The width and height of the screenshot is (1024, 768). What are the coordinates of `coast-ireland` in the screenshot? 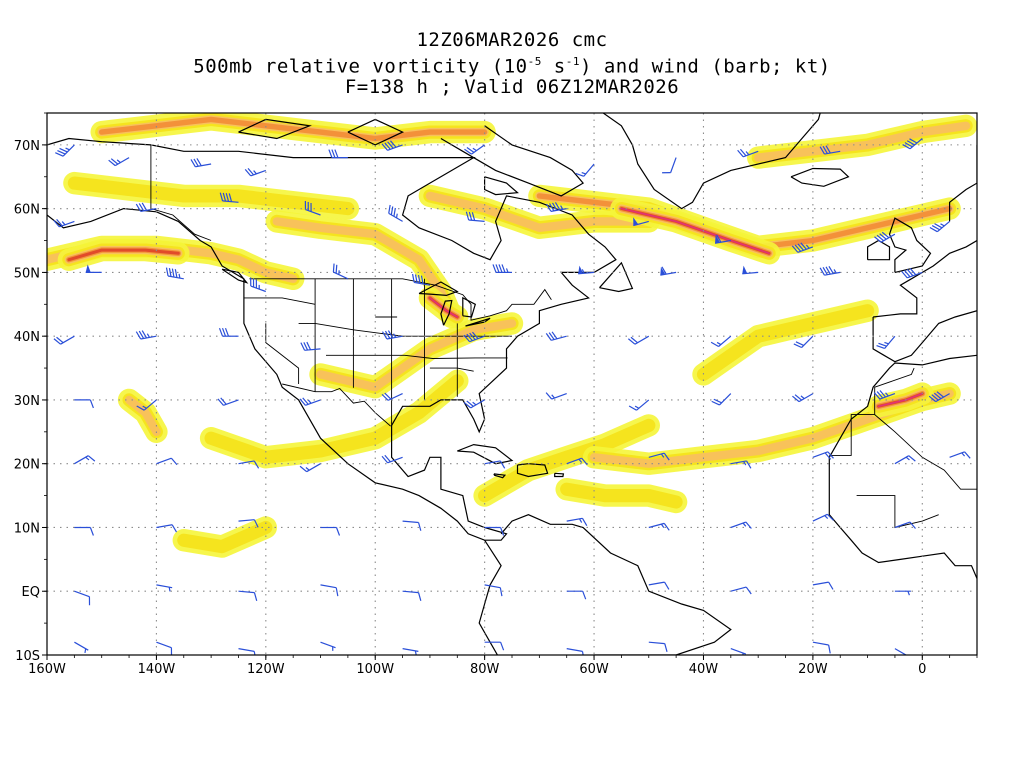 It's located at (879, 250).